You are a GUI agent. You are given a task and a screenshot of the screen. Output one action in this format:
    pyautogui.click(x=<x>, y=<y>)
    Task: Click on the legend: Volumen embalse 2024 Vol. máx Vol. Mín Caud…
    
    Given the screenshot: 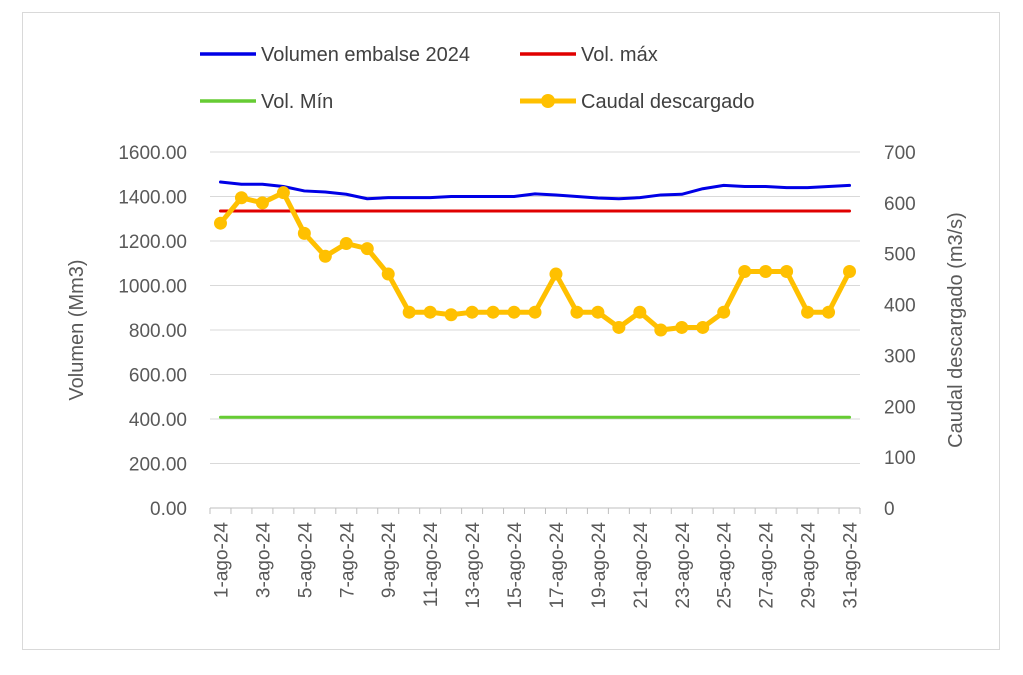 What is the action you would take?
    pyautogui.click(x=477, y=78)
    